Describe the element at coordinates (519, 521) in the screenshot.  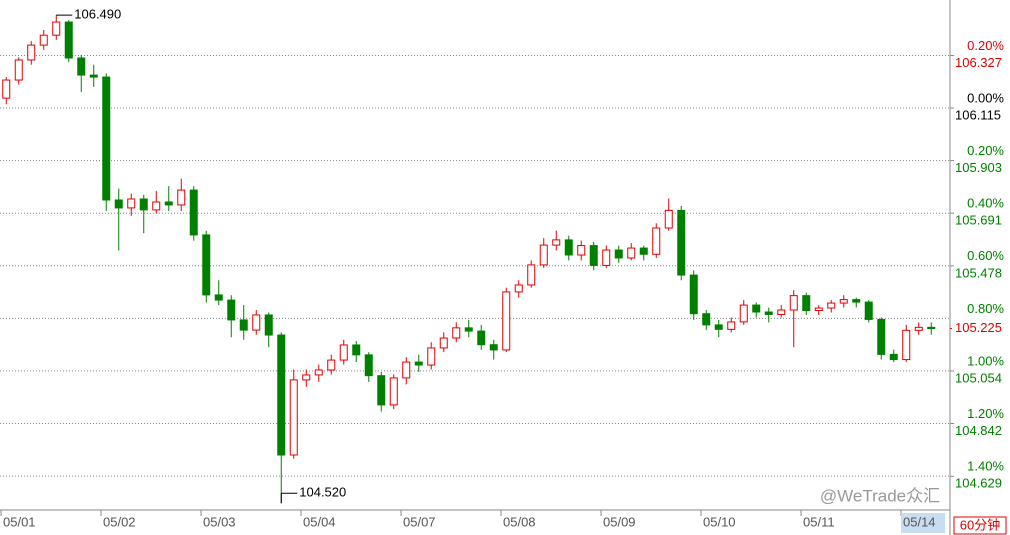
I see `x-tick-label: 05/08` at that location.